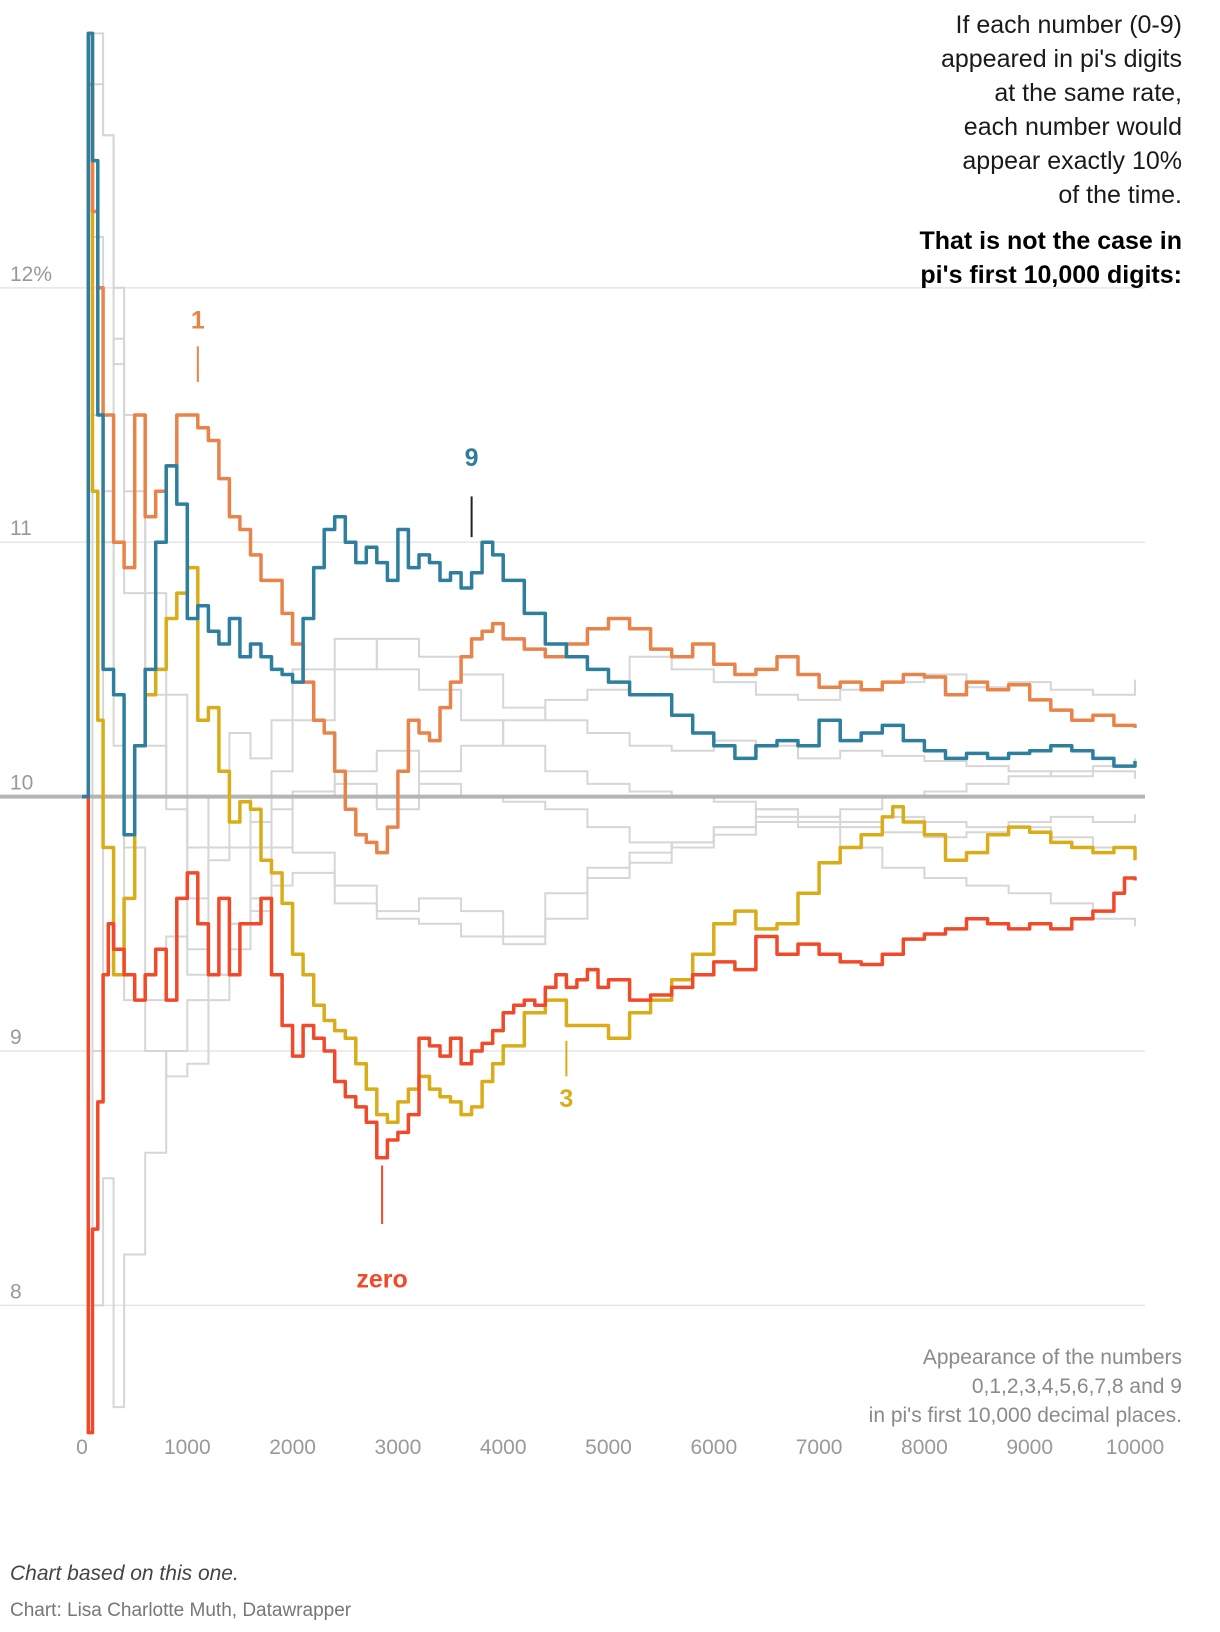 The image size is (1220, 1632). Describe the element at coordinates (1120, 195) in the screenshot. I see `intro-line: of the time.` at that location.